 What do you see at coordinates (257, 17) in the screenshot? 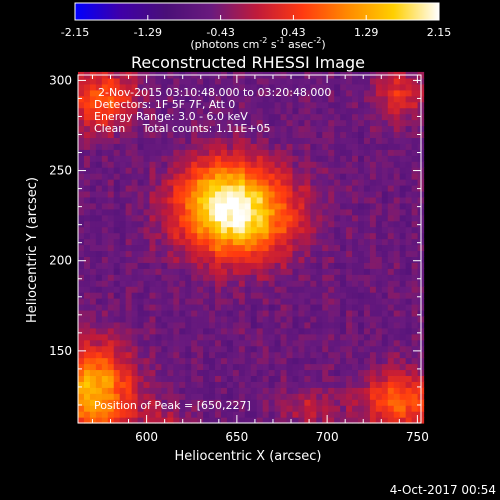
I see `colorbar-ticks` at bounding box center [257, 17].